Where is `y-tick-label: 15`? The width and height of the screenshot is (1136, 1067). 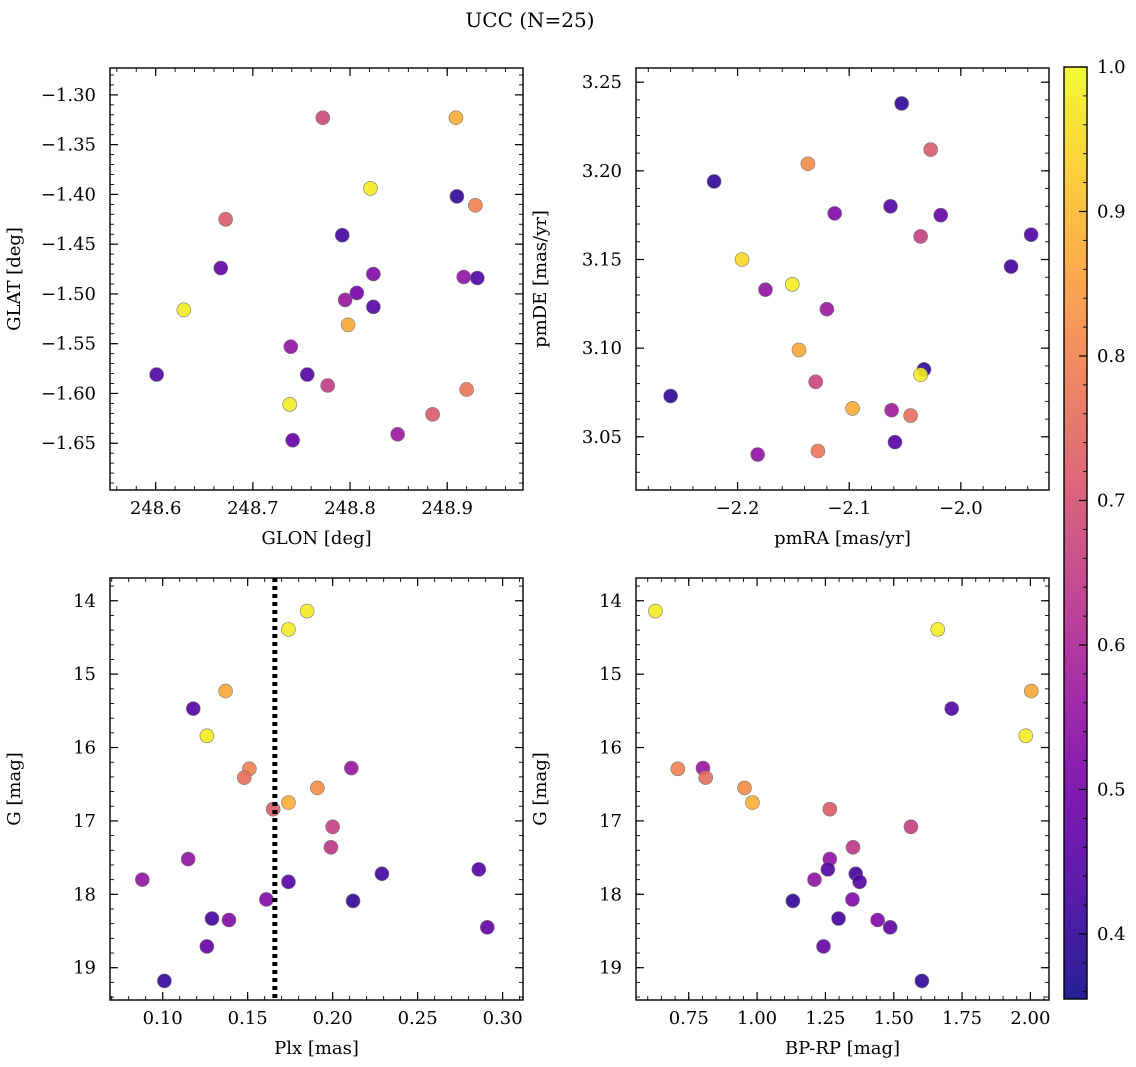 y-tick-label: 15 is located at coordinates (610, 674).